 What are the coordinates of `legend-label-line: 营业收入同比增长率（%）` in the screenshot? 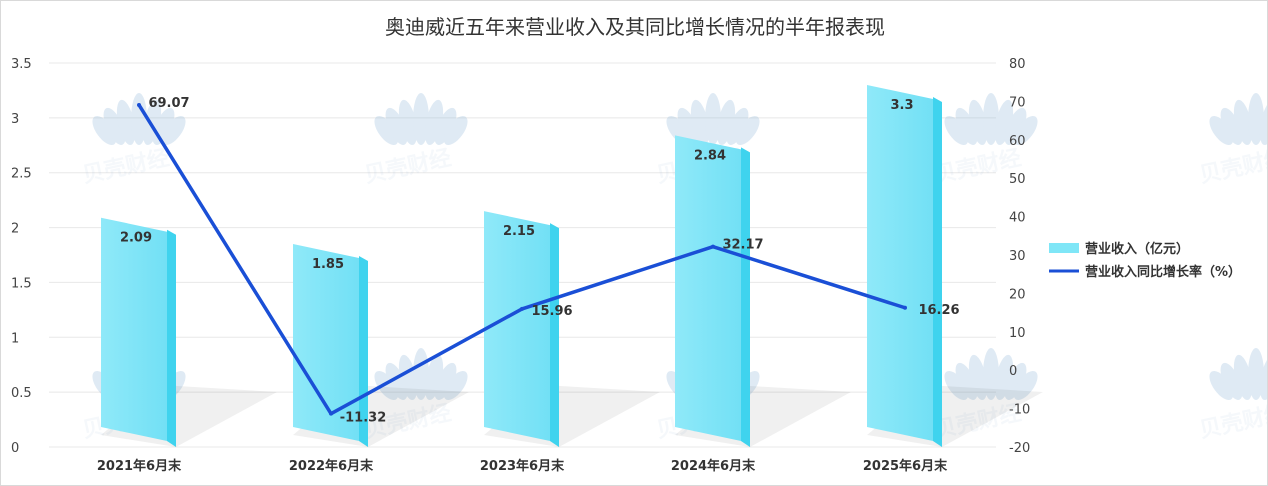 It's located at (1163, 272).